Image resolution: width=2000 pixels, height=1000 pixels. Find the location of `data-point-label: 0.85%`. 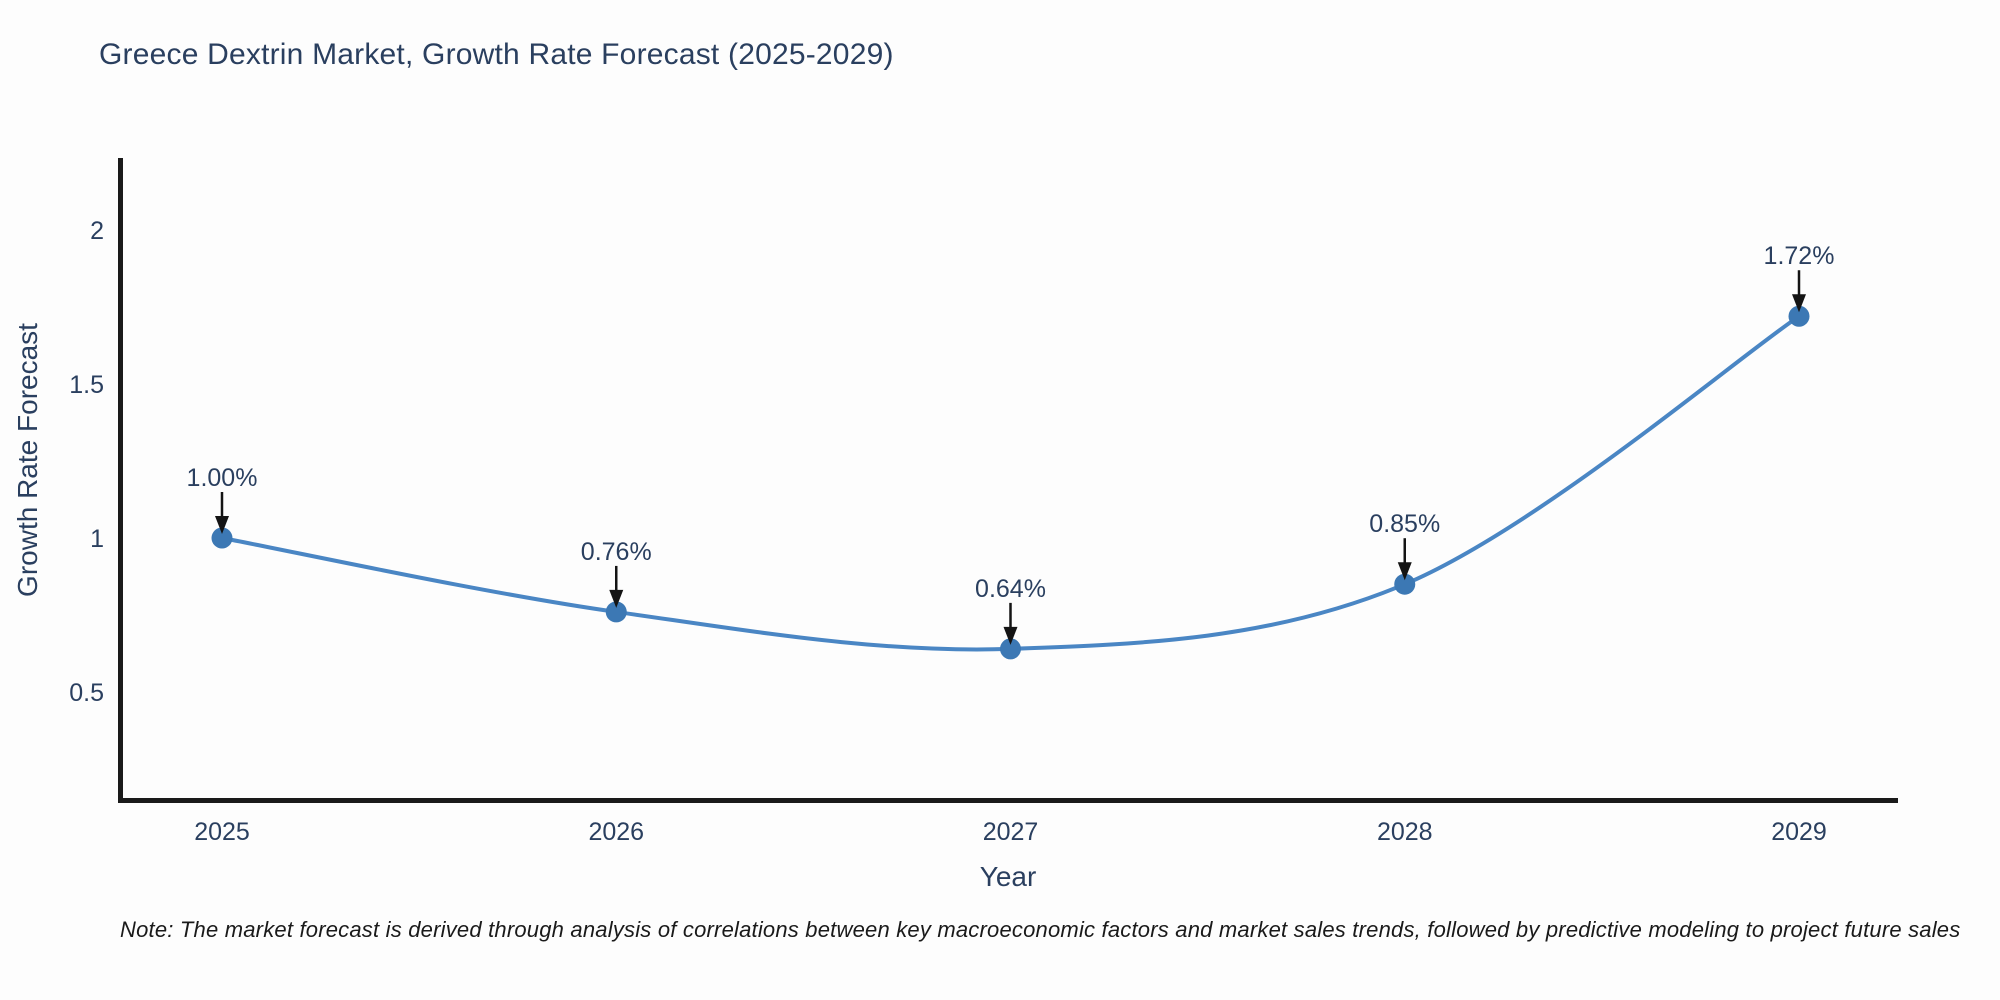

data-point-label: 0.85% is located at coordinates (1404, 524).